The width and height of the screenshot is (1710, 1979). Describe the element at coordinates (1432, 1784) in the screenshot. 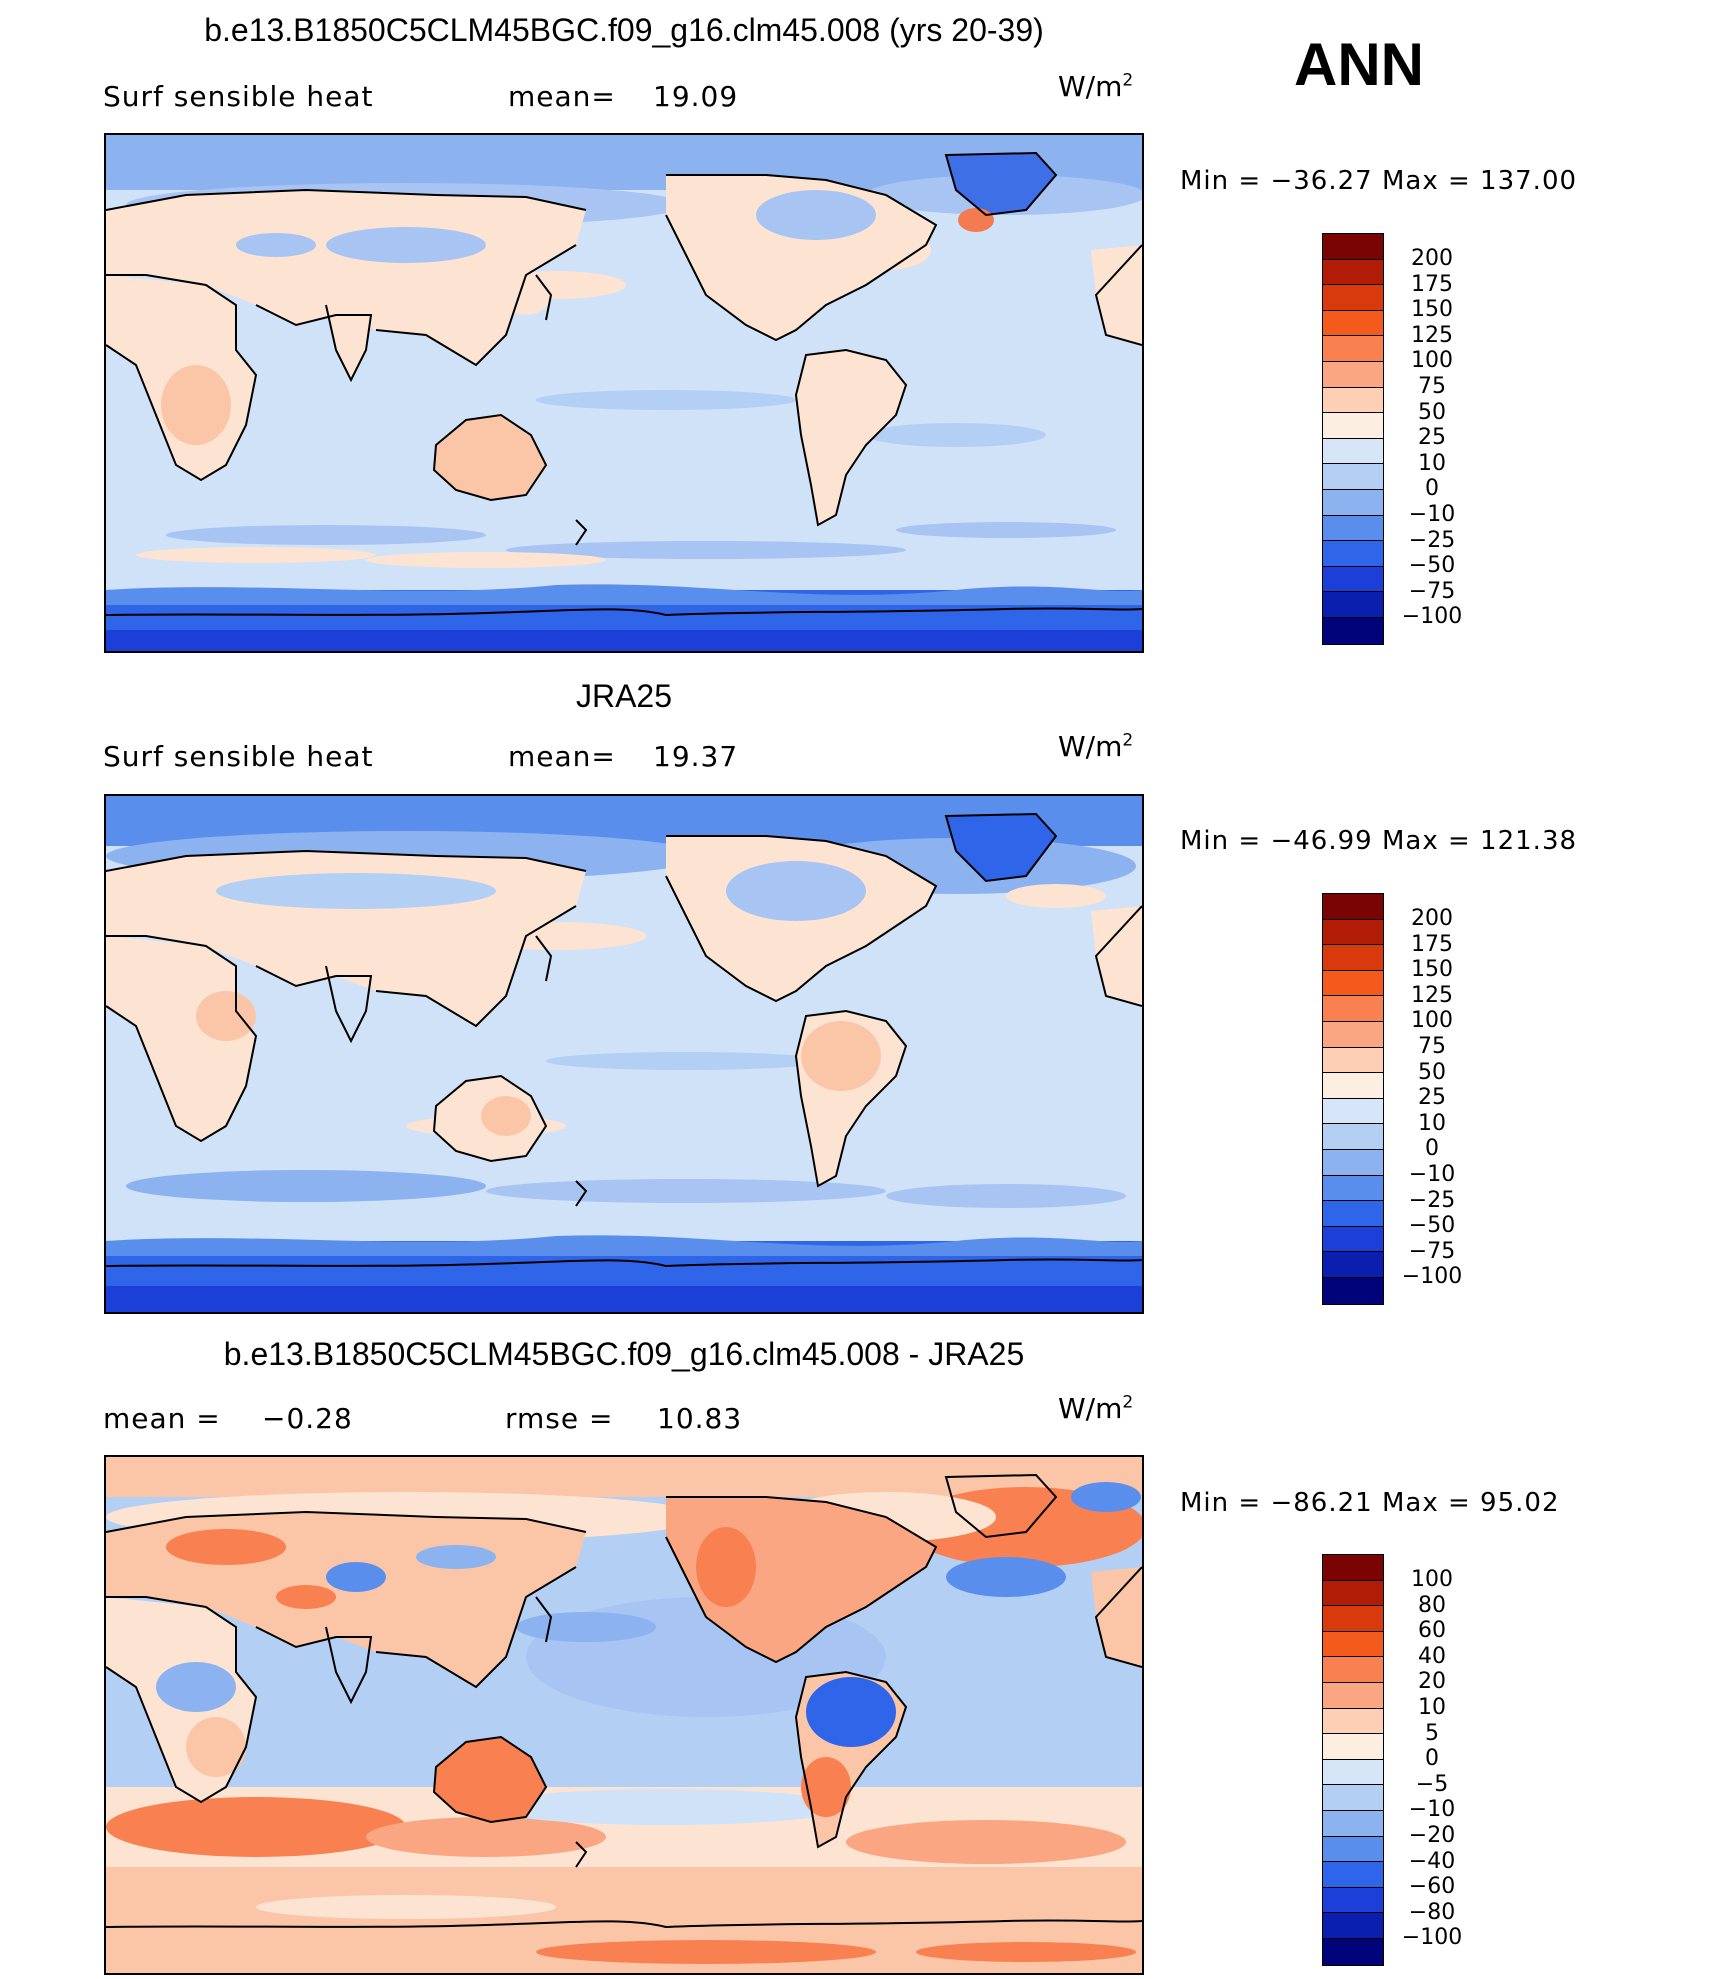

I see `colorbar-label: −5` at that location.